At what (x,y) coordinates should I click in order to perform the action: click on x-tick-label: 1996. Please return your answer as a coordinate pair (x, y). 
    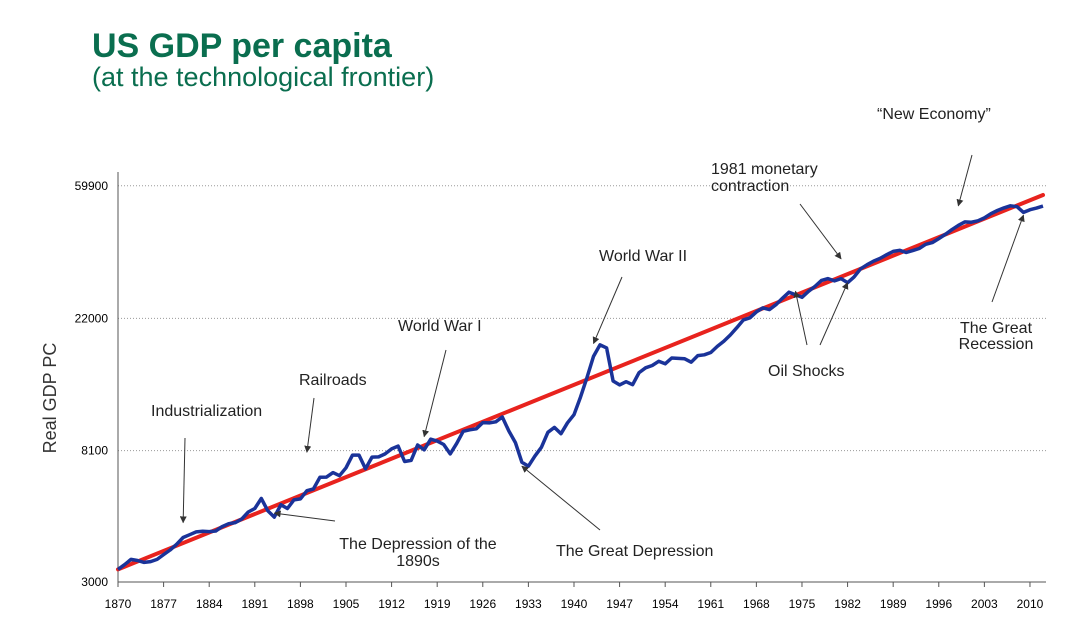
    Looking at the image, I should click on (938, 604).